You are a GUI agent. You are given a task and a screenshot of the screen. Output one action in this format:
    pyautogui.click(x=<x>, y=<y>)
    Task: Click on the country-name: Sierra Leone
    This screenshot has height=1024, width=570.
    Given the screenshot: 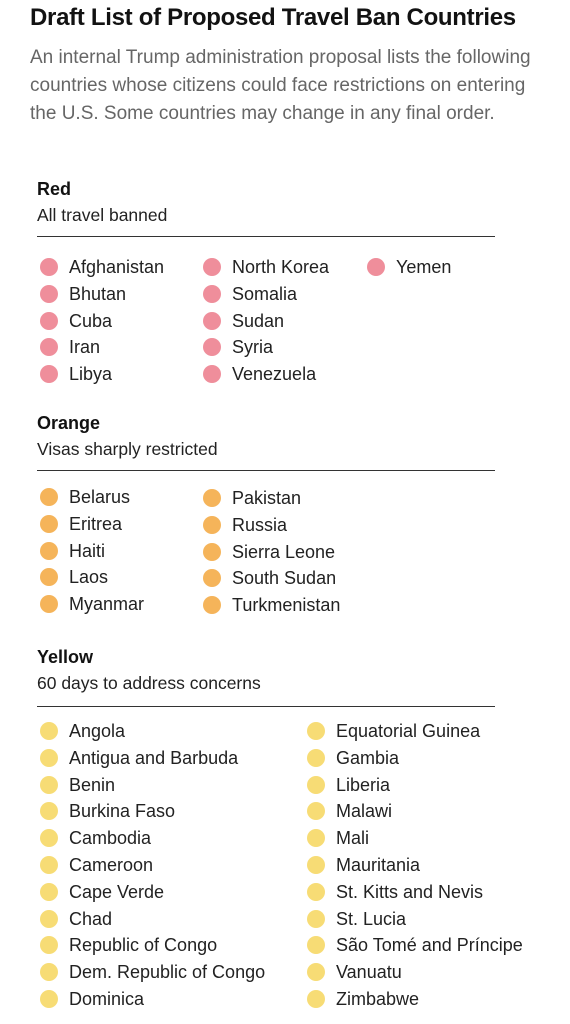 What is the action you would take?
    pyautogui.click(x=284, y=551)
    